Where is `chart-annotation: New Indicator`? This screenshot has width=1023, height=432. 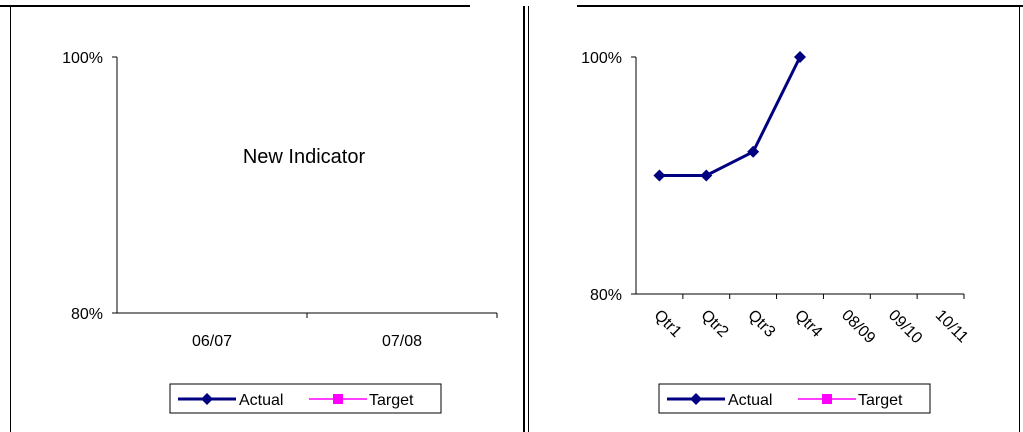
chart-annotation: New Indicator is located at coordinates (304, 157).